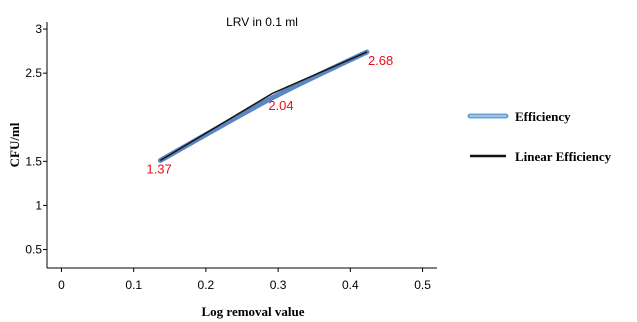 Image resolution: width=637 pixels, height=322 pixels. Describe the element at coordinates (380, 60) in the screenshot. I see `data-label: 2.68` at that location.